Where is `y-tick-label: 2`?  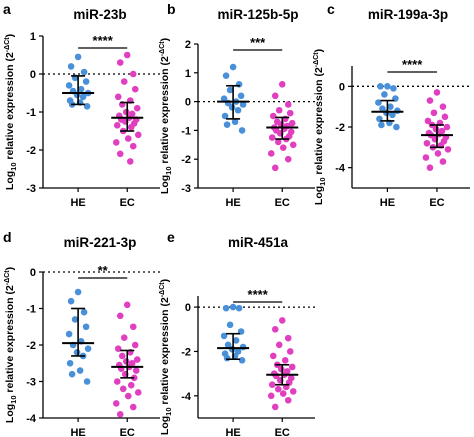 y-tick-label: 2 is located at coordinates (188, 45).